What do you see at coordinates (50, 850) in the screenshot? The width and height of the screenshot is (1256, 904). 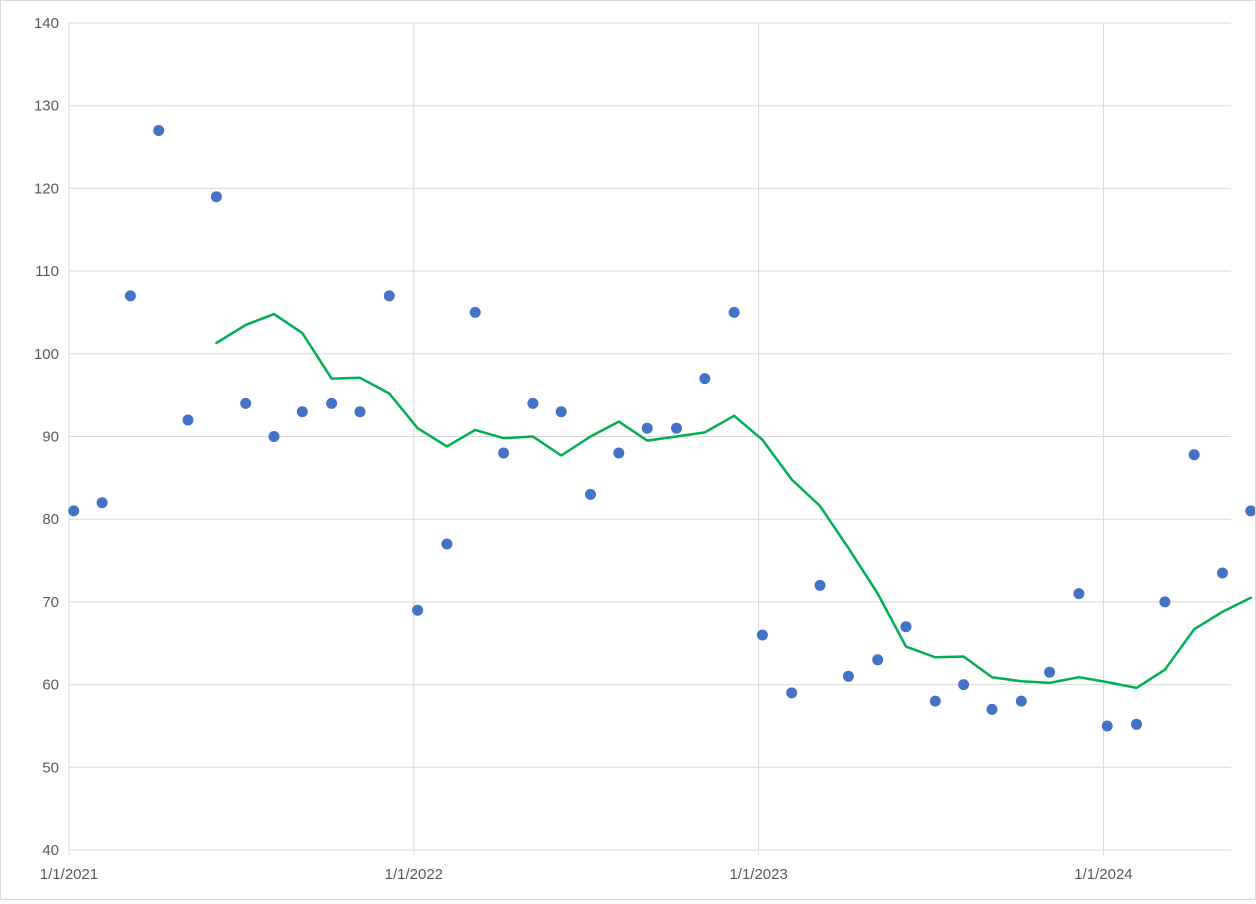 I see `y-tick-label: 40` at bounding box center [50, 850].